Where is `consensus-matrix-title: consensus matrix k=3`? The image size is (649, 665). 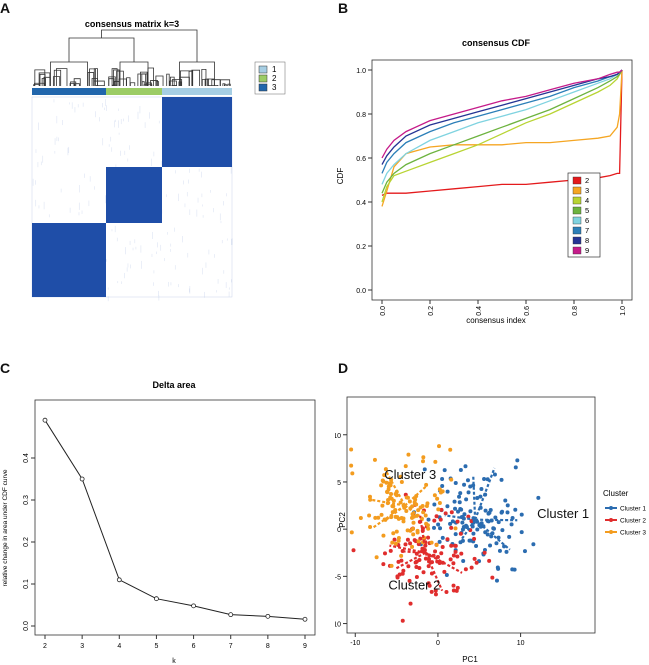 consensus-matrix-title: consensus matrix k=3 is located at coordinates (132, 24).